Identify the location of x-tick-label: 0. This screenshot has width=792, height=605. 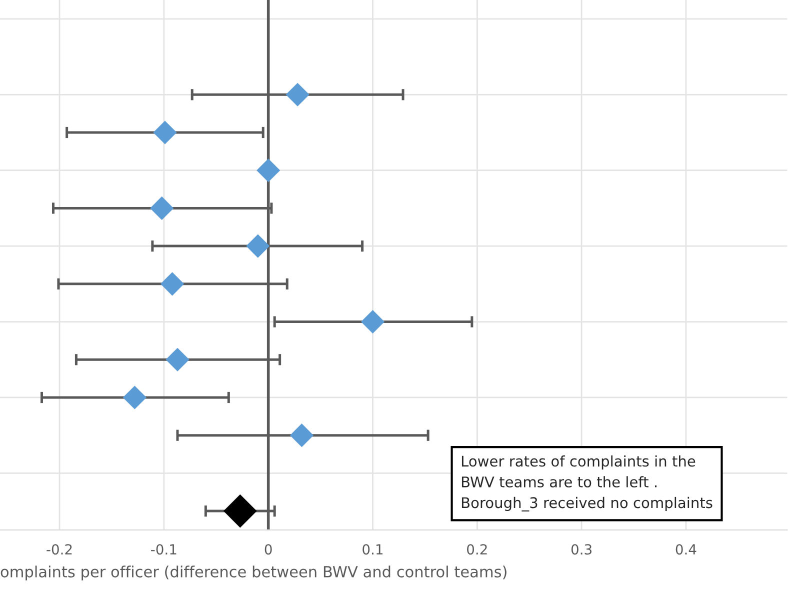
(268, 549).